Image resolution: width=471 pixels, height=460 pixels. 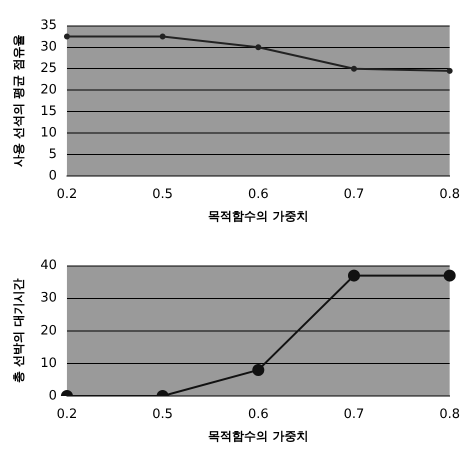 I want to click on y-axis-title: 총 선박의 대기시간, so click(x=18, y=331).